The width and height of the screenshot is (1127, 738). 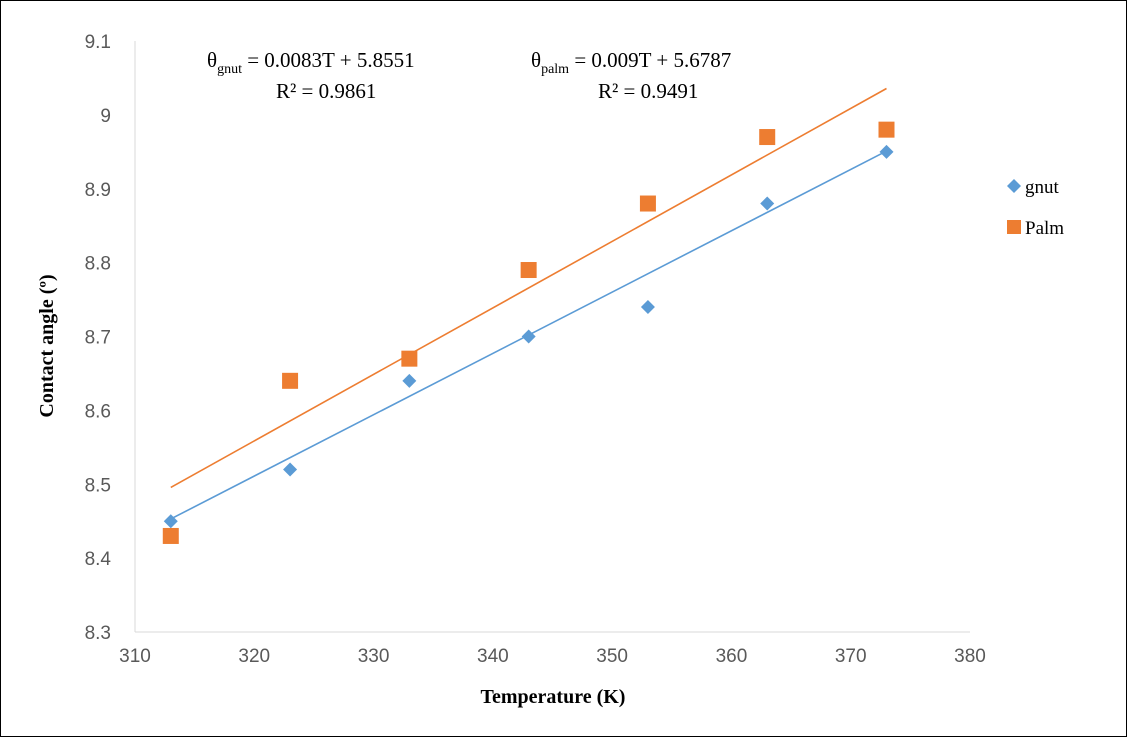 What do you see at coordinates (98, 633) in the screenshot?
I see `y-tick-label: 8.3` at bounding box center [98, 633].